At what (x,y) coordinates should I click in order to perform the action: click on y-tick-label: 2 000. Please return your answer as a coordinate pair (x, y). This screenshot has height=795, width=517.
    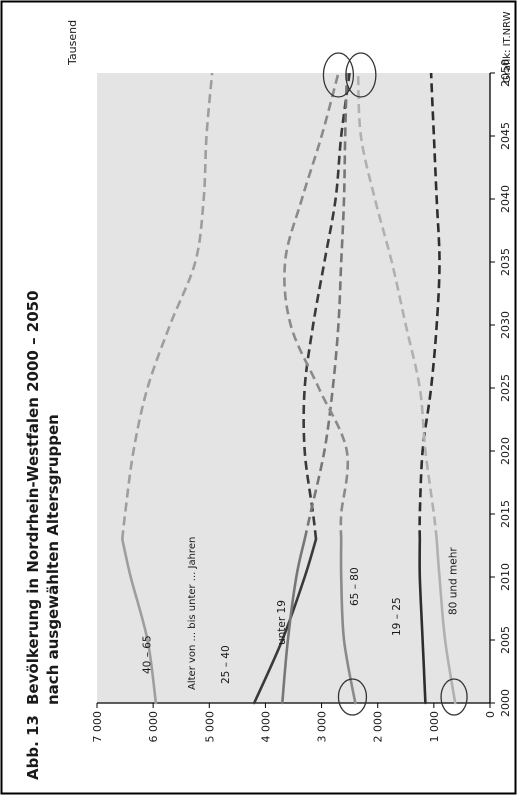
    Looking at the image, I should click on (378, 727).